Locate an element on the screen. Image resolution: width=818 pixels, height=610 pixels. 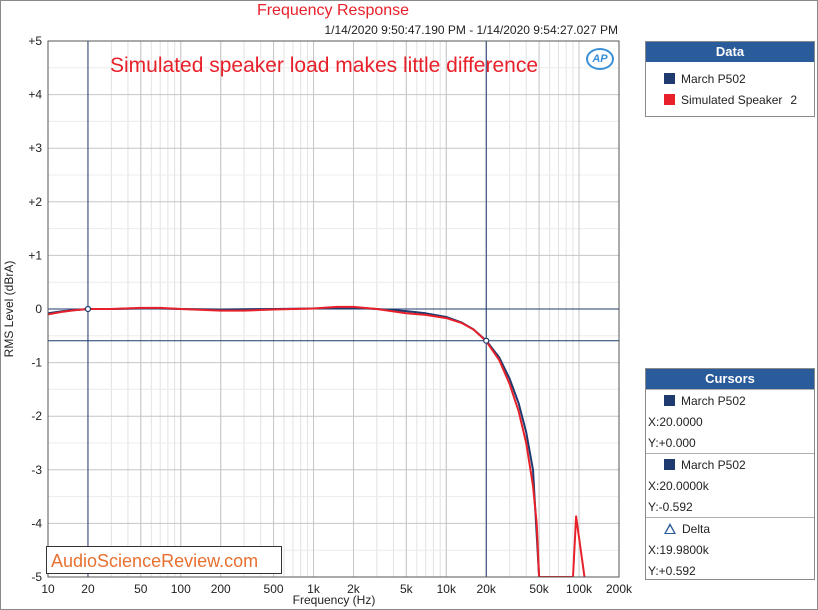
cursor-1-marker is located at coordinates (88, 309).